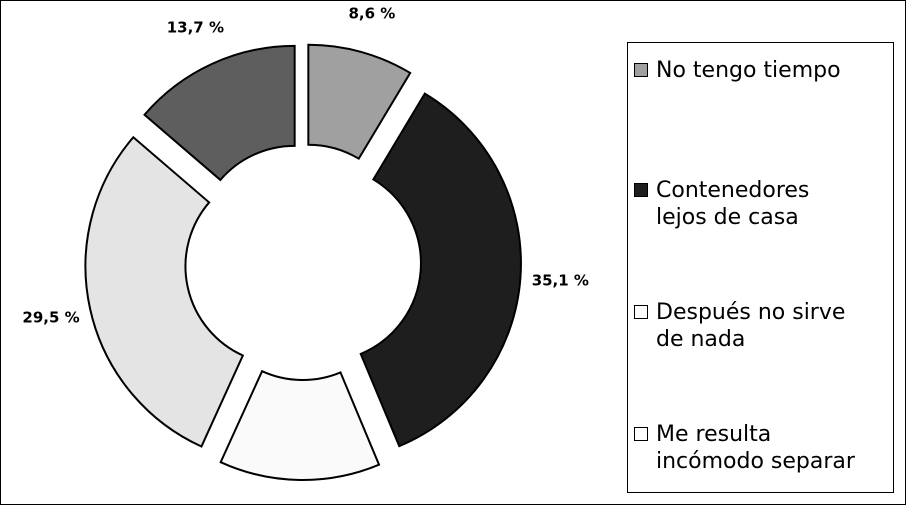 Image resolution: width=909 pixels, height=508 pixels. What do you see at coordinates (195, 28) in the screenshot?
I see `slice-value-label: 13,7 %` at bounding box center [195, 28].